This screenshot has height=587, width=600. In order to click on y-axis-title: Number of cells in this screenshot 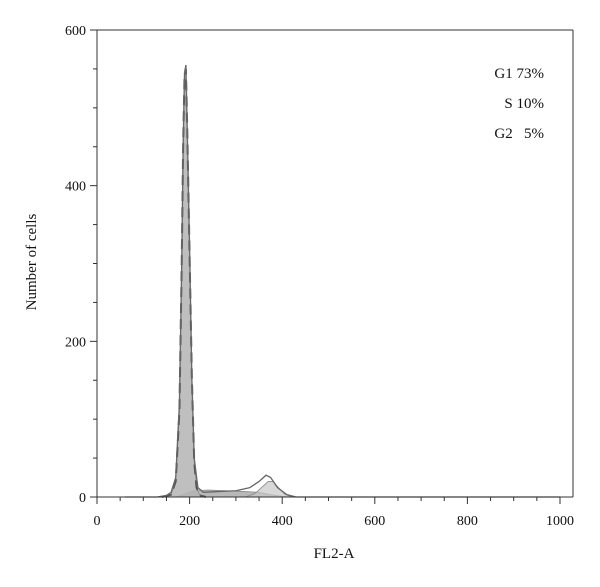, I will do `click(32, 262)`.